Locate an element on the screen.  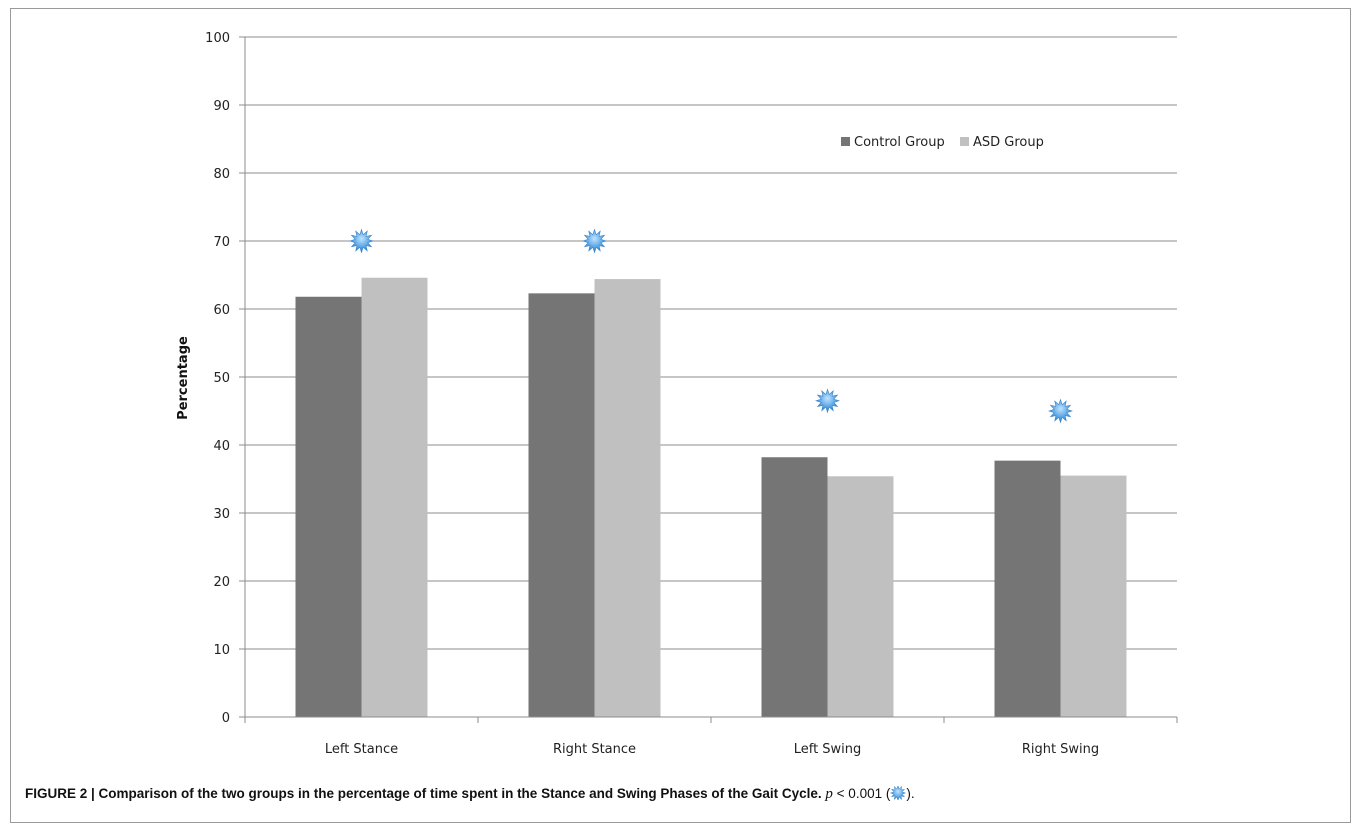
y-tick-label: 40 is located at coordinates (221, 446).